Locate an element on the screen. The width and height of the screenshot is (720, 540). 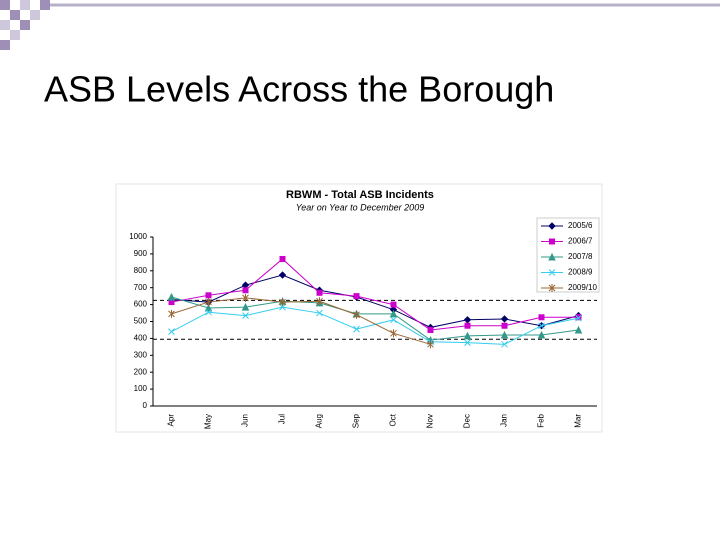
x-tick-label: Jan is located at coordinates (504, 420).